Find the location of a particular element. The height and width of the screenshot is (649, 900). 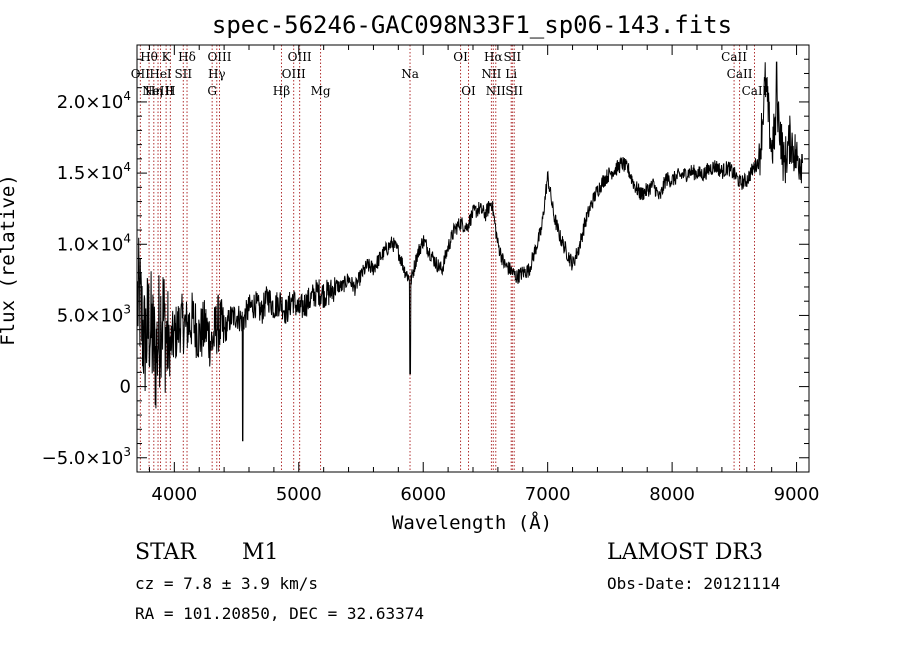

y-tick-label: 0 is located at coordinates (125, 387).